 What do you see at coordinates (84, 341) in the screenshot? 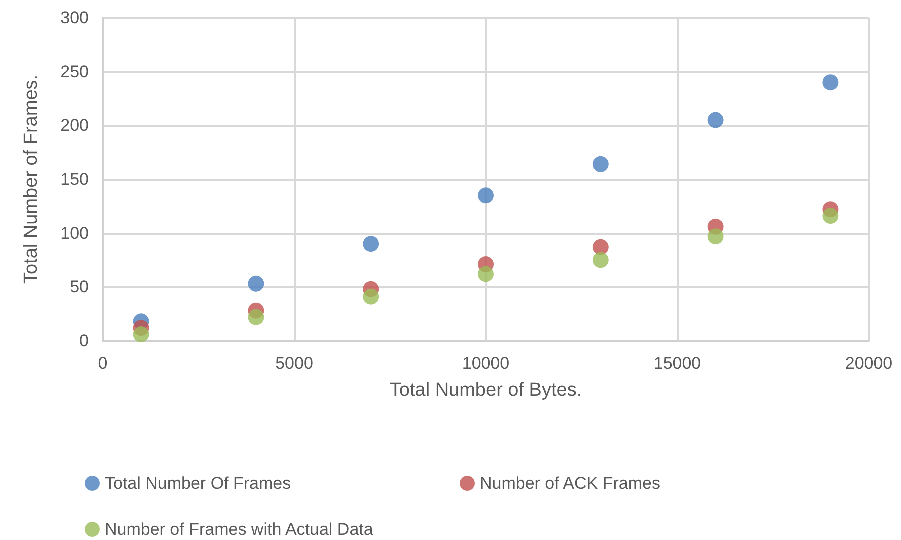
I see `y-tick-label: 0` at bounding box center [84, 341].